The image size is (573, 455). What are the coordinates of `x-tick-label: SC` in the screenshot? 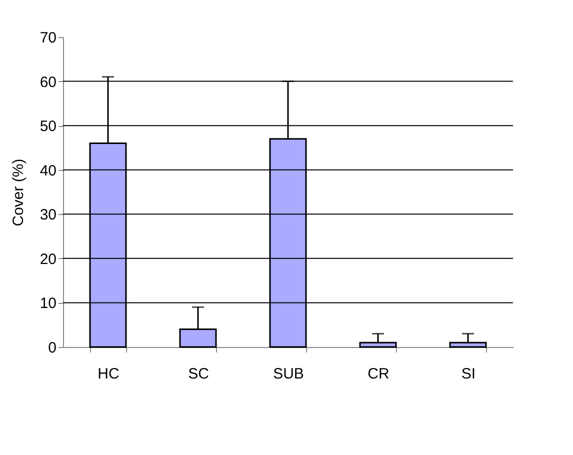 It's located at (199, 374).